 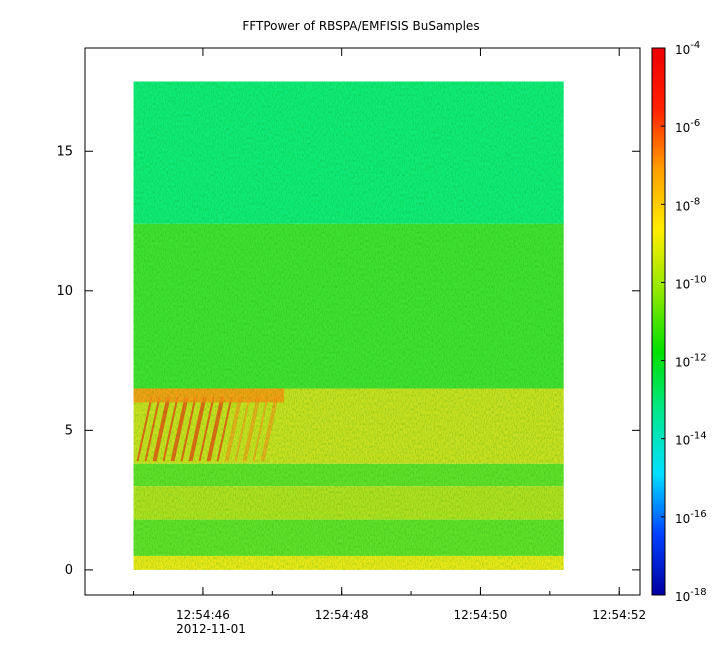 I want to click on x-date-label: 2012-11-01, so click(x=211, y=629).